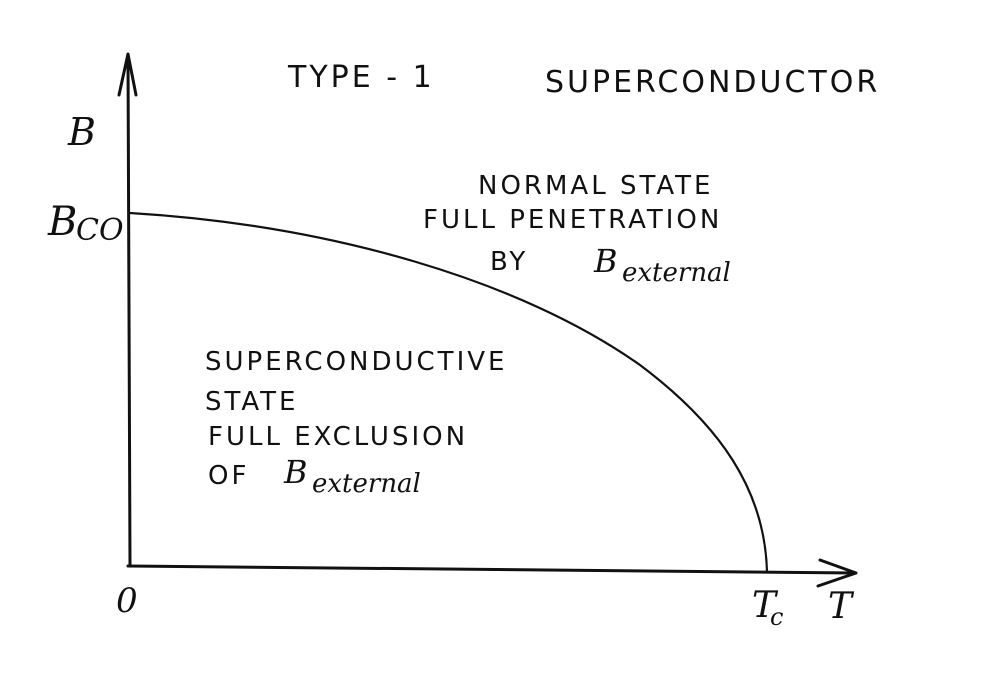 The height and width of the screenshot is (683, 1000). I want to click on sc-state-line3: FULL EXCLUSION, so click(338, 437).